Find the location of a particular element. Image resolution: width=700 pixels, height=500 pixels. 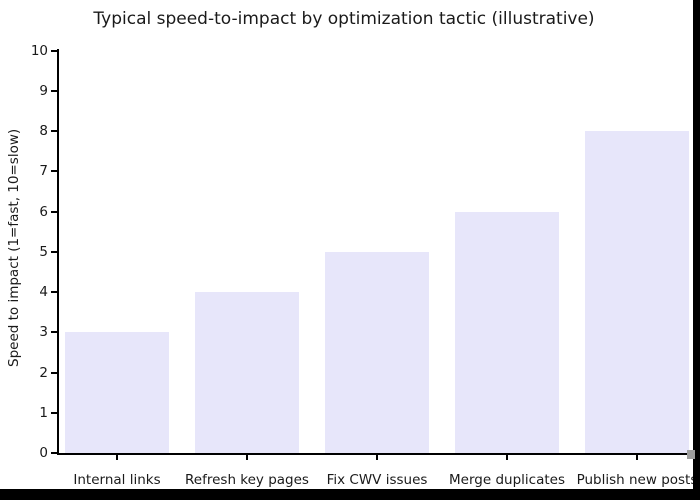

x-tick-mark-fix-cwv-issues is located at coordinates (377, 457).